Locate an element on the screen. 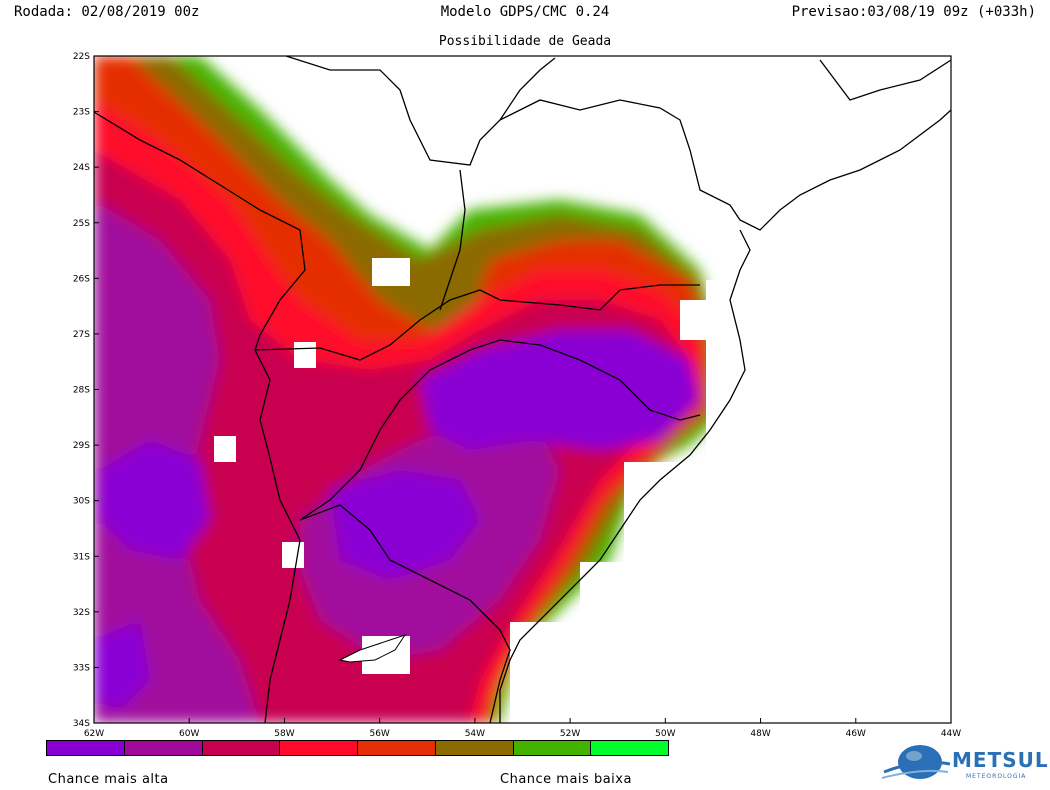  metsul-logo-icon is located at coordinates (916, 762).